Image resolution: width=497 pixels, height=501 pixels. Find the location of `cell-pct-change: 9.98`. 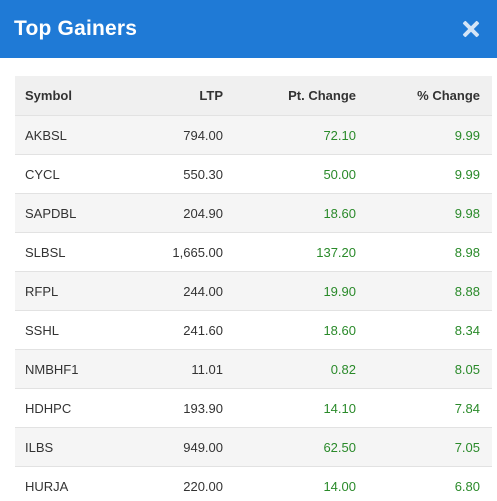

cell-pct-change: 9.98 is located at coordinates (424, 213).